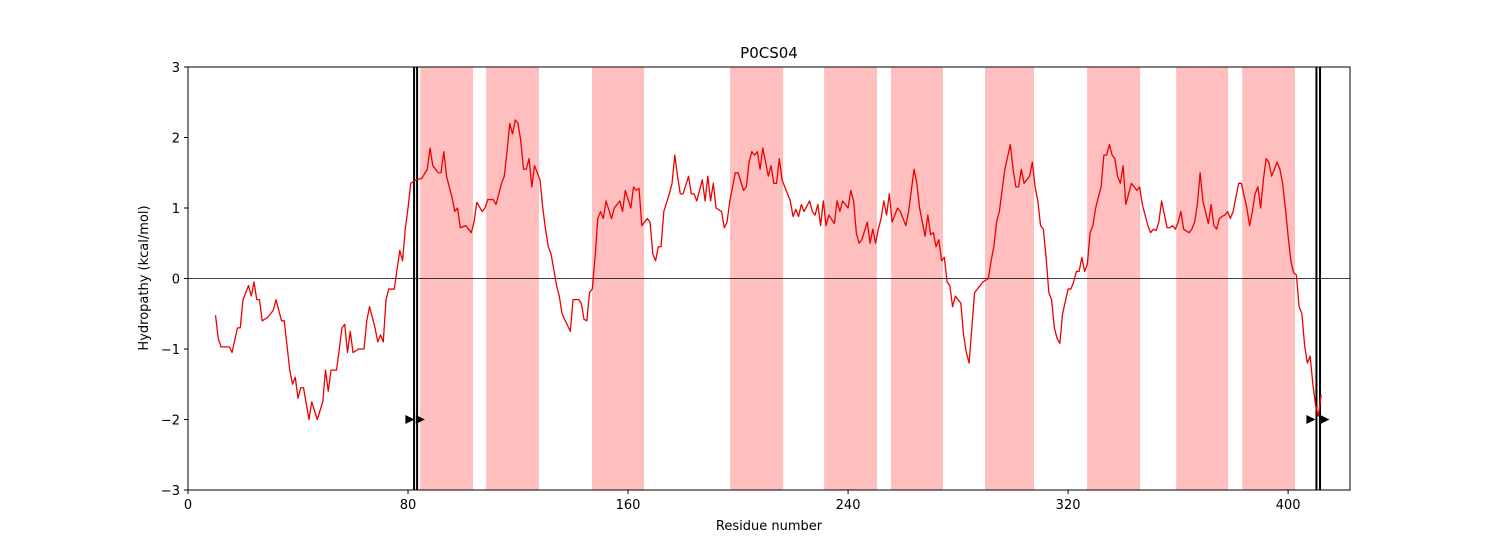 The height and width of the screenshot is (554, 1500). What do you see at coordinates (1288, 505) in the screenshot?
I see `x-tick-label: 400` at bounding box center [1288, 505].